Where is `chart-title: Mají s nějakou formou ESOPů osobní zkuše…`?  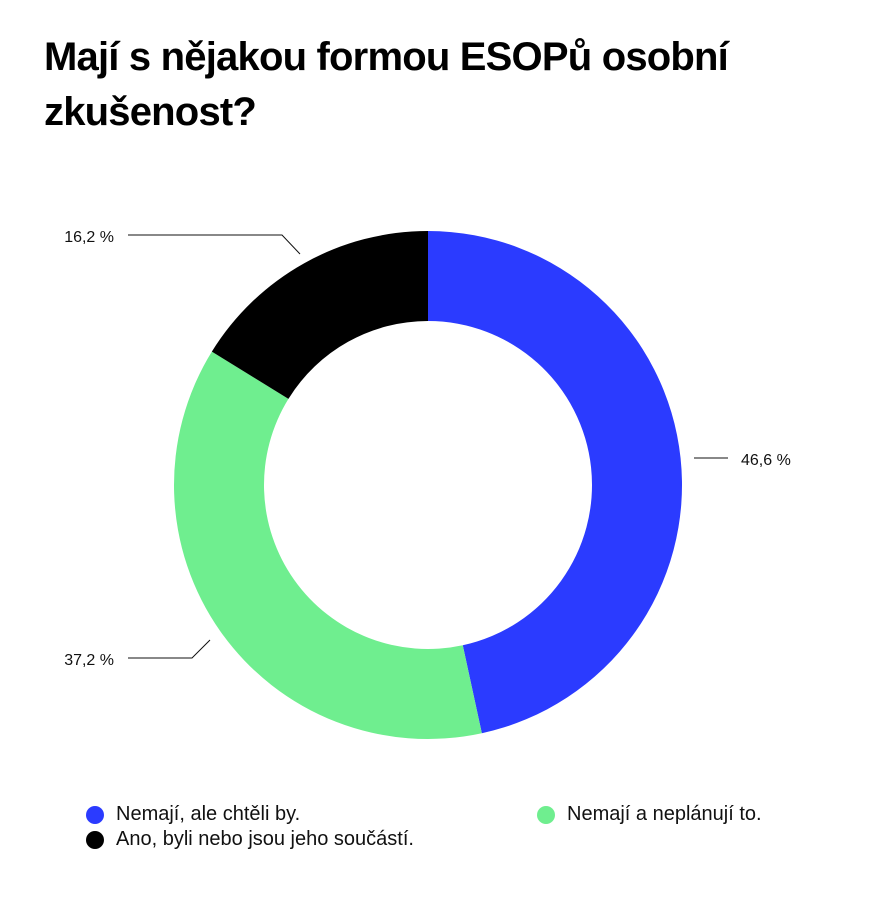
chart-title: Mají s nějakou formou ESOPů osobní zkuše… is located at coordinates (386, 84).